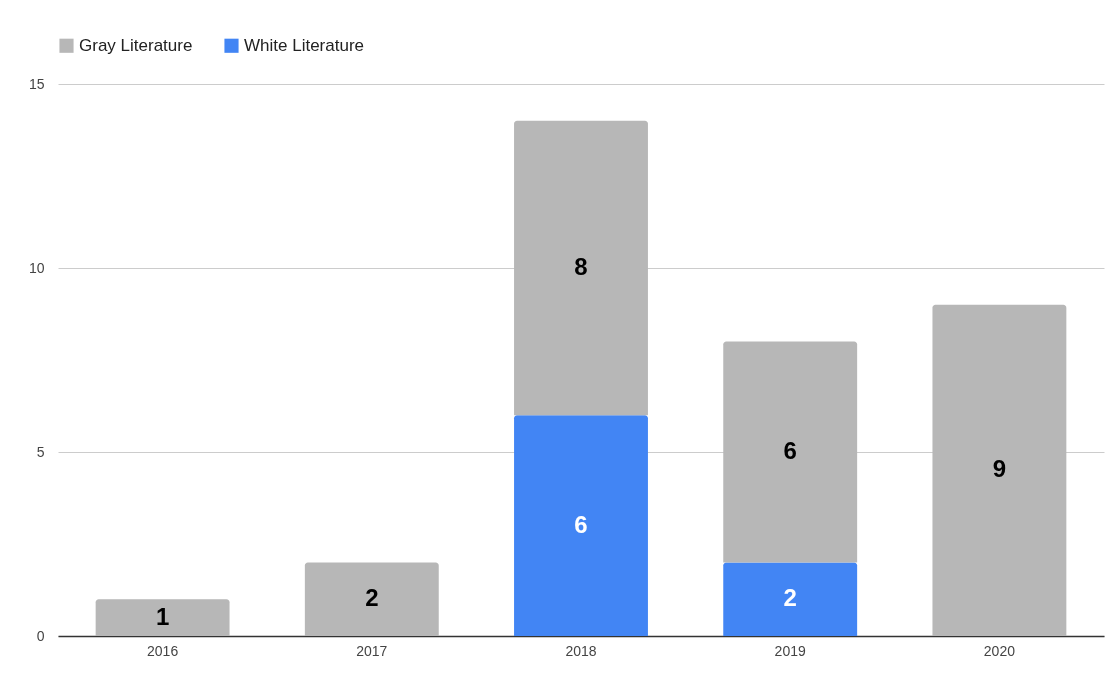 Image resolution: width=1109 pixels, height=675 pixels. What do you see at coordinates (163, 650) in the screenshot?
I see `x-tick-label: 2016` at bounding box center [163, 650].